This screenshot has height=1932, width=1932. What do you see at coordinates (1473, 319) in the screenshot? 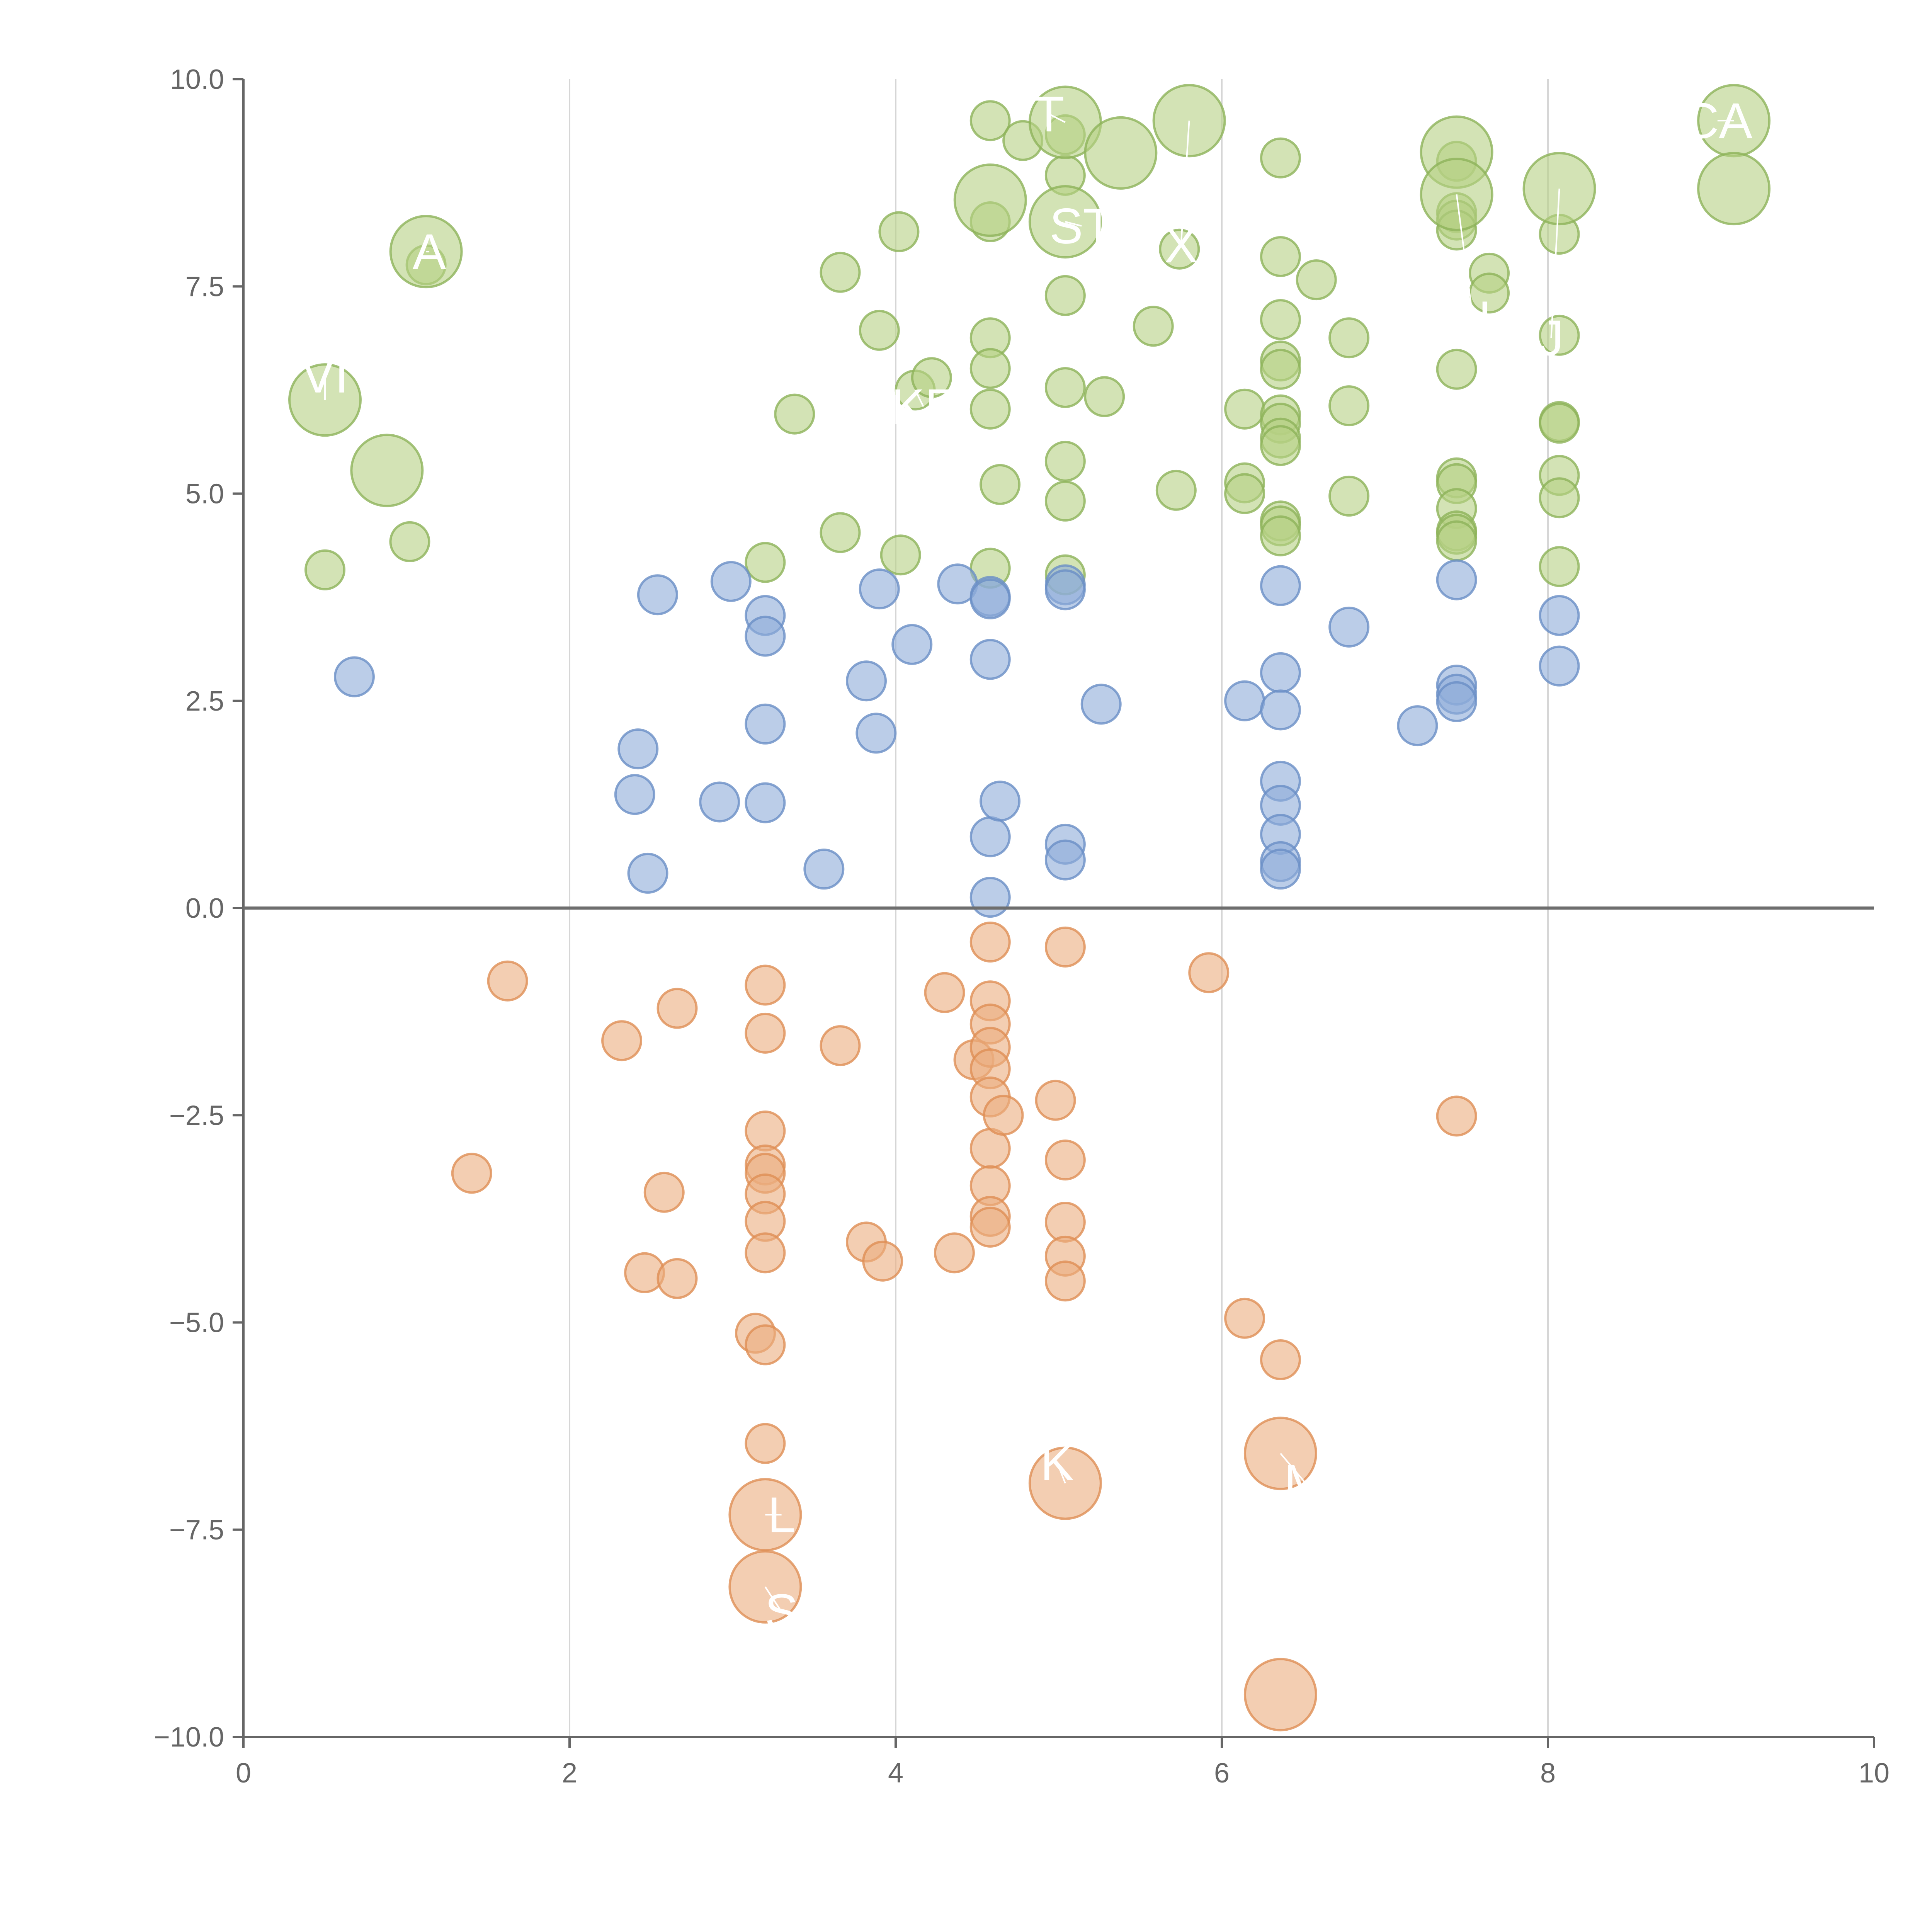
I see `bubble-label: U` at bounding box center [1473, 319].